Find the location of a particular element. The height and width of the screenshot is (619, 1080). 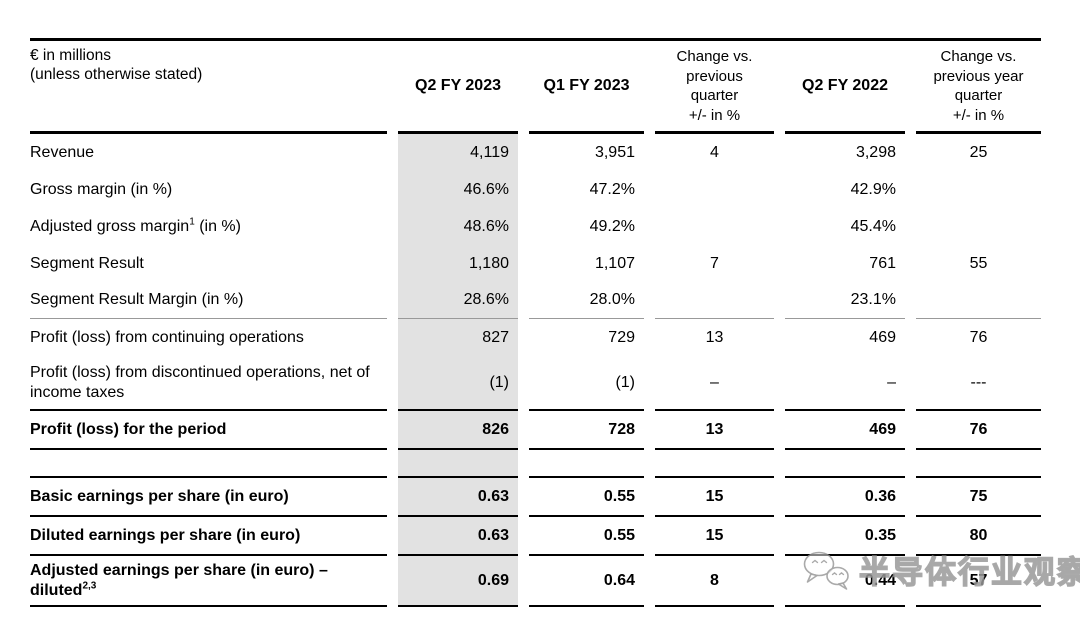

change-q-line2: previous is located at coordinates (714, 76).